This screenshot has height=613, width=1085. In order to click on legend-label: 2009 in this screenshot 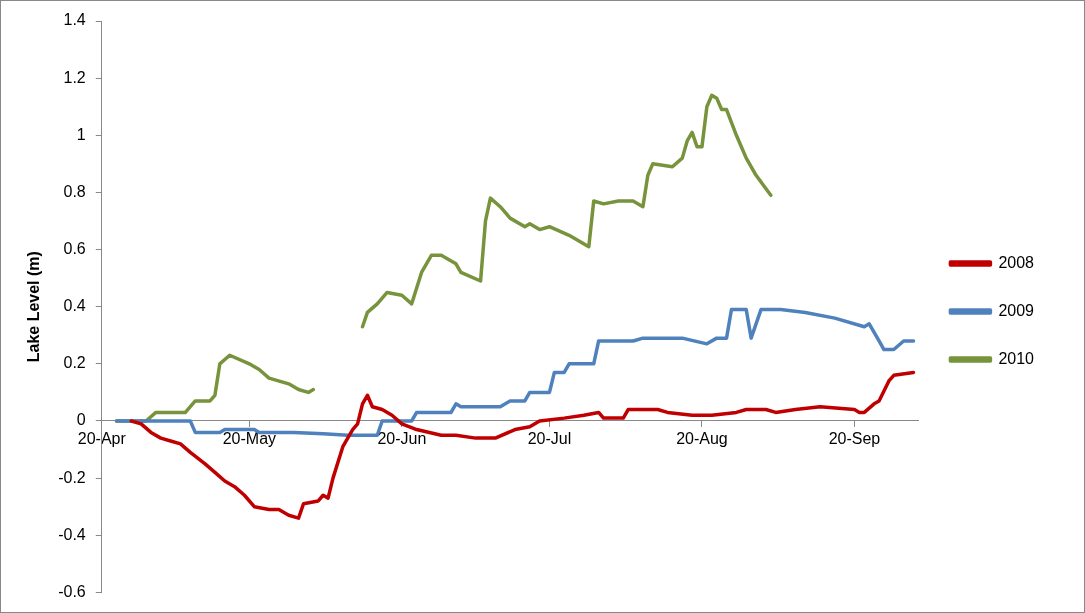, I will do `click(1016, 310)`.